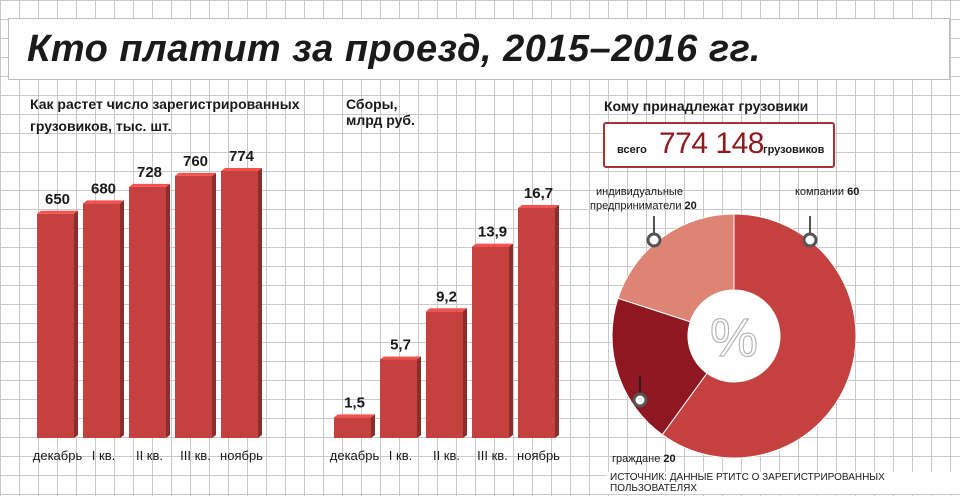 The width and height of the screenshot is (960, 496). Describe the element at coordinates (57, 199) in the screenshot. I see `chart1-value-label: 650` at that location.